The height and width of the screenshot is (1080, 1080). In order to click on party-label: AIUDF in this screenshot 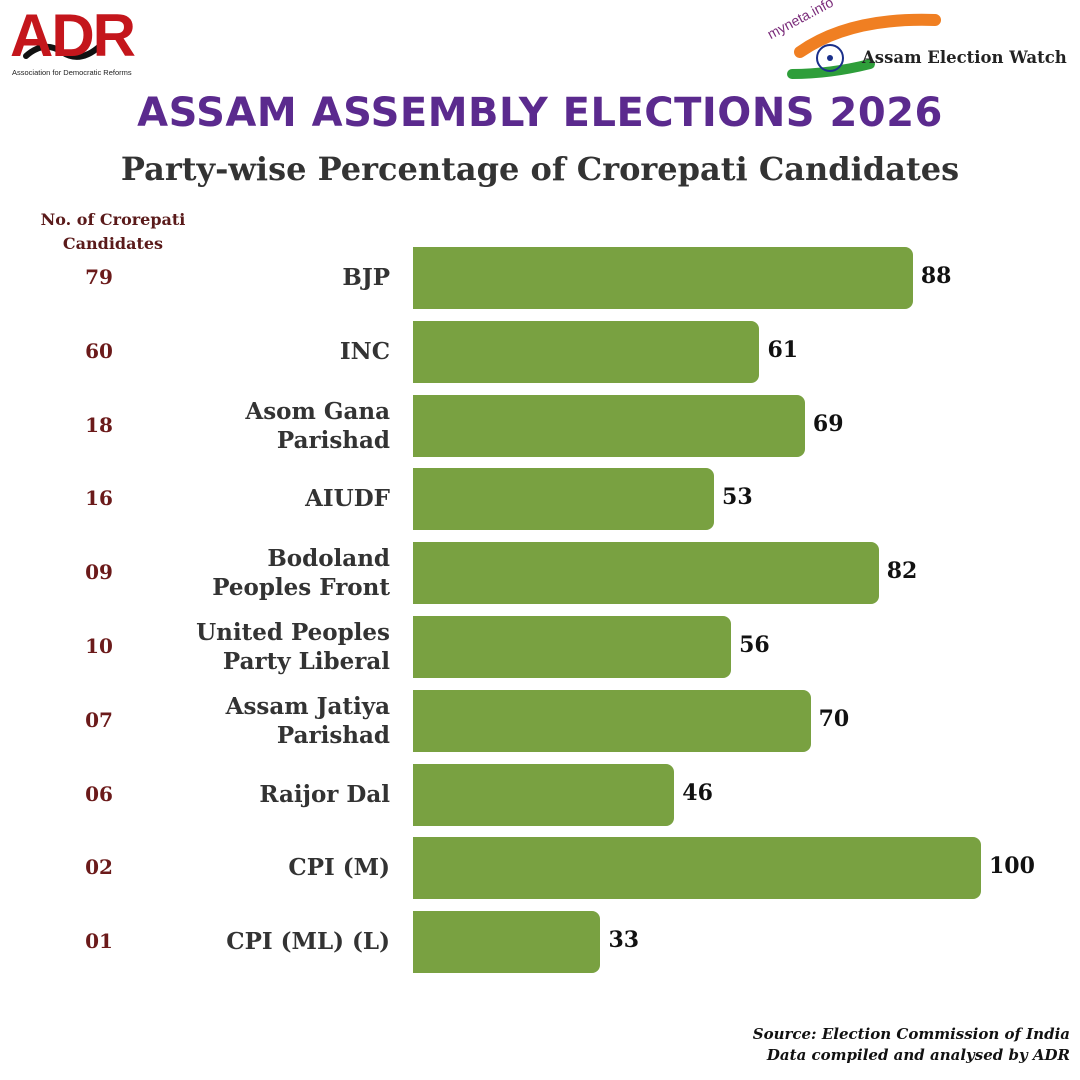, I will do `click(347, 499)`.